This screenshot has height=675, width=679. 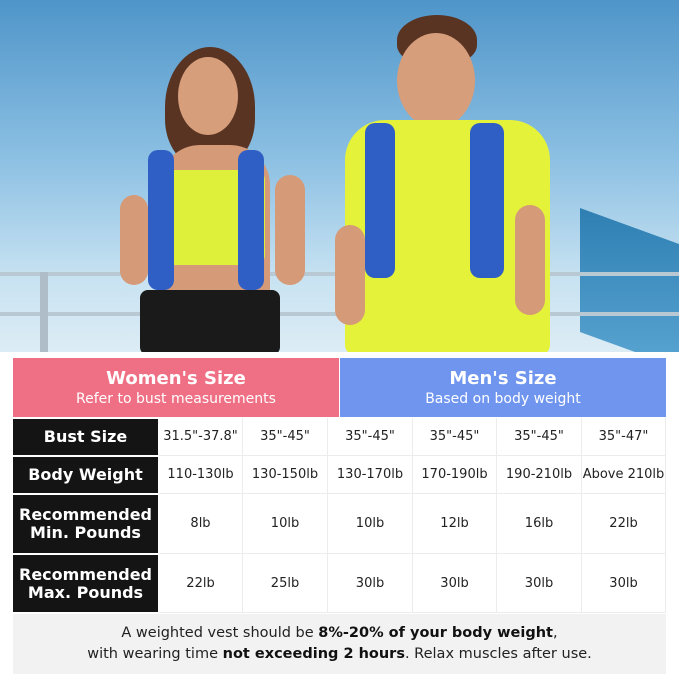 What do you see at coordinates (455, 475) in the screenshot?
I see `table-cell: 170-190lb` at bounding box center [455, 475].